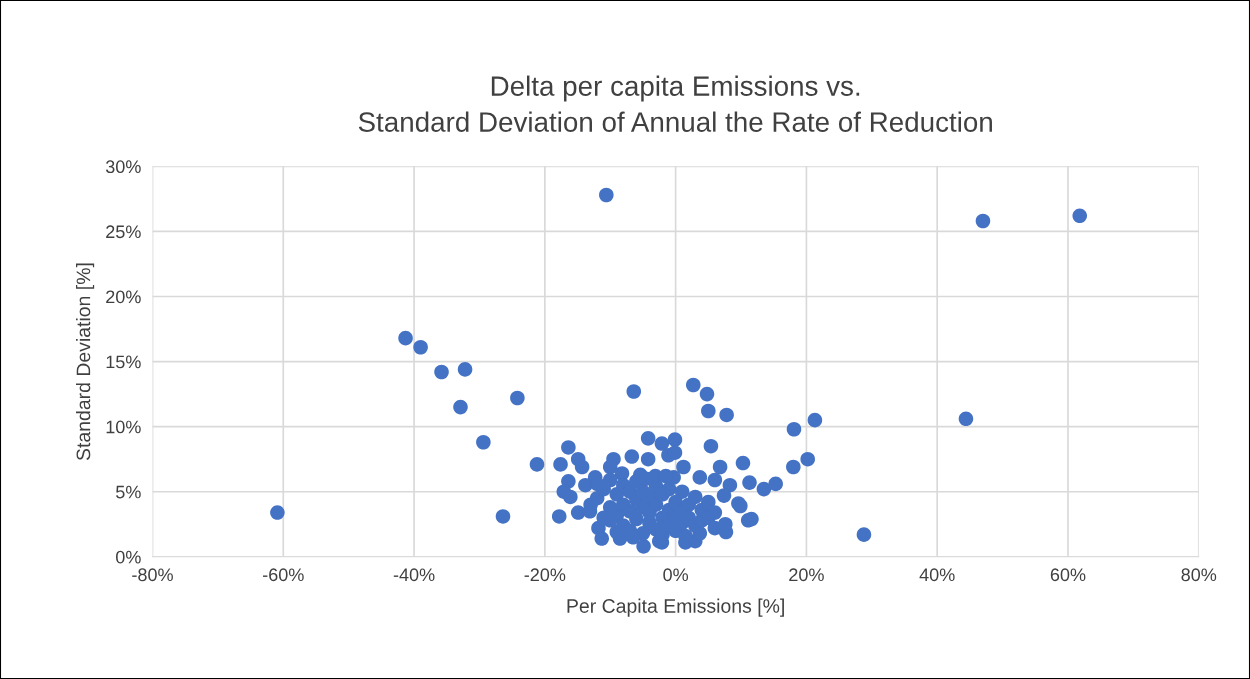  What do you see at coordinates (1068, 575) in the screenshot?
I see `x-tick-label: 60%` at bounding box center [1068, 575].